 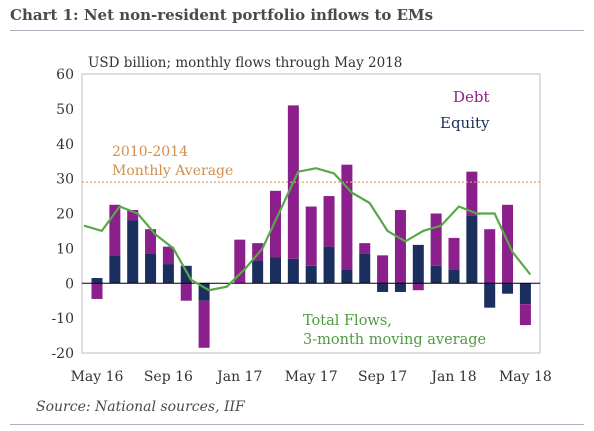 I want to click on y-tick-label: -20, so click(x=62, y=354).